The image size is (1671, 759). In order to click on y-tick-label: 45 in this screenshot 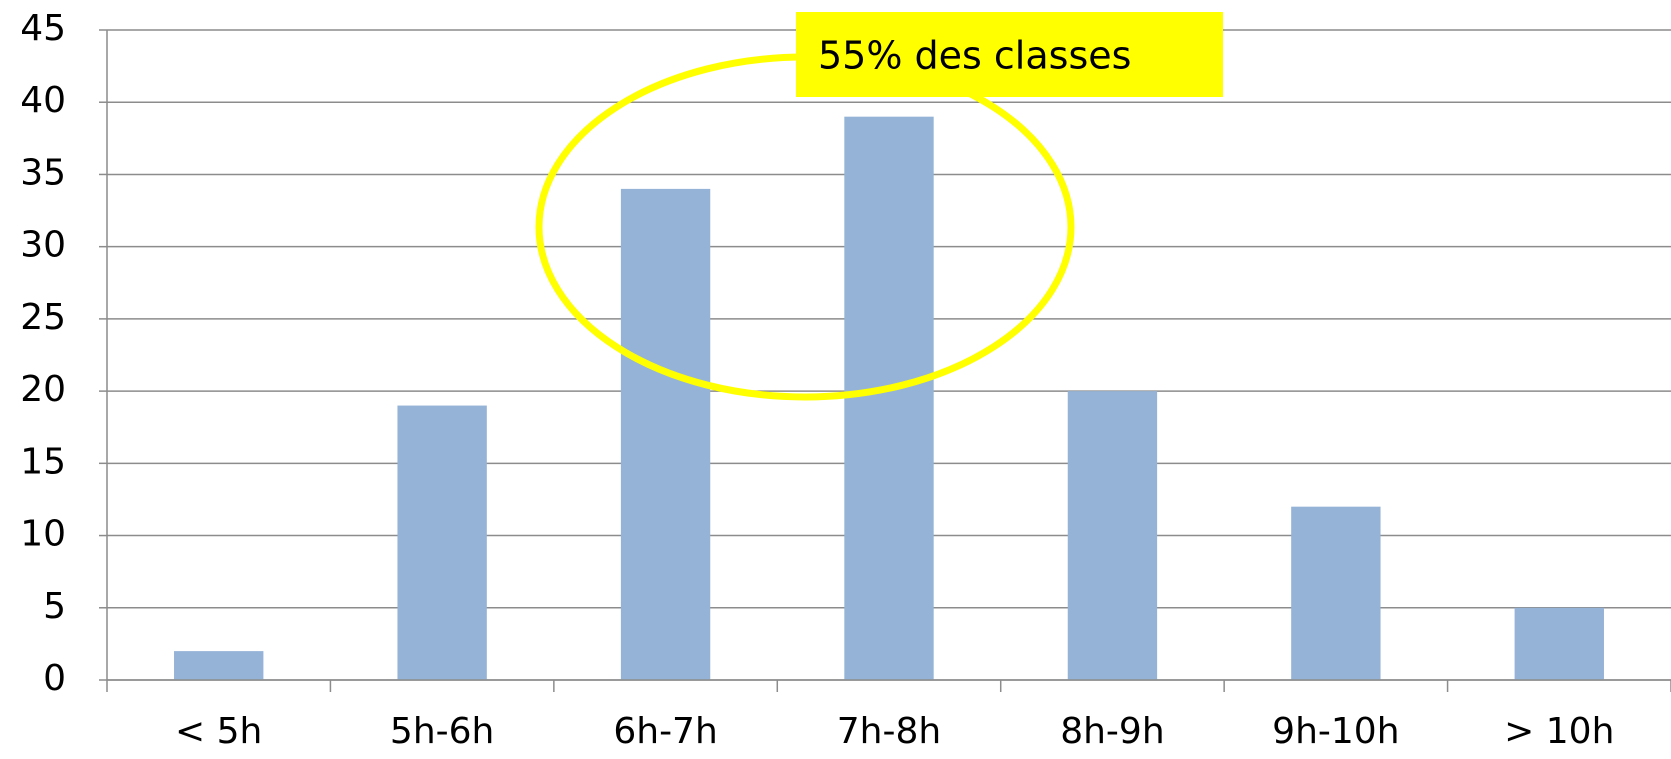, I will do `click(43, 28)`.